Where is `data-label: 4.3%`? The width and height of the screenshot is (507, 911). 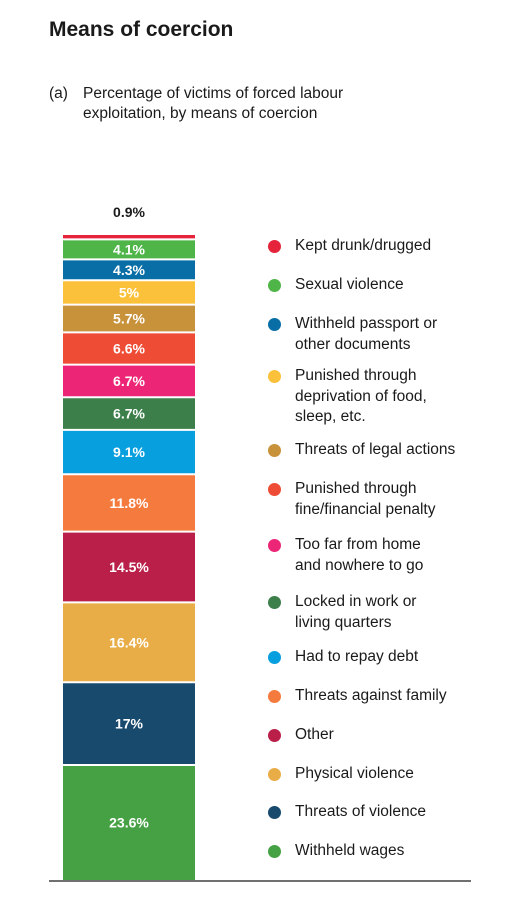
data-label: 4.3% is located at coordinates (129, 270).